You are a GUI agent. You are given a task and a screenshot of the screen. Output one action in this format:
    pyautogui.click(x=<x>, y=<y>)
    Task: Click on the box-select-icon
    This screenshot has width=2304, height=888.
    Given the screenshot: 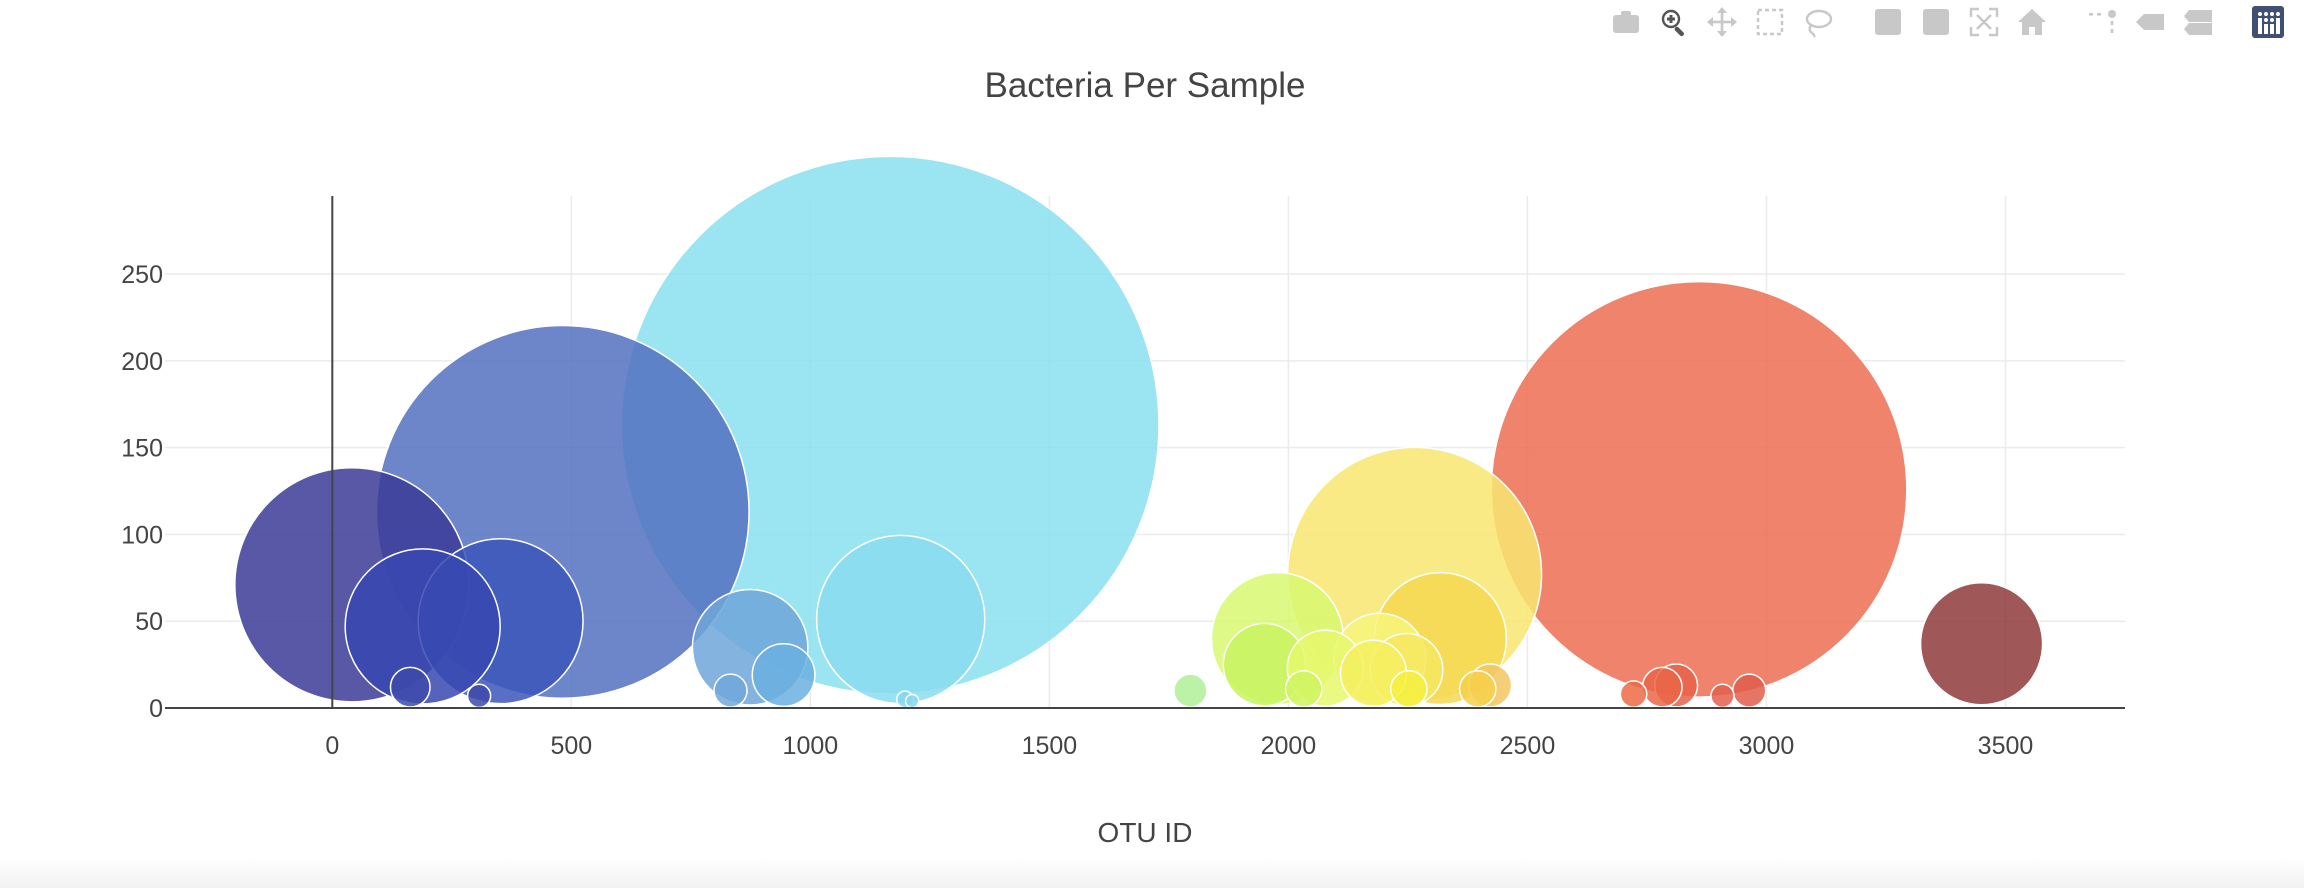 What is the action you would take?
    pyautogui.click(x=1770, y=22)
    